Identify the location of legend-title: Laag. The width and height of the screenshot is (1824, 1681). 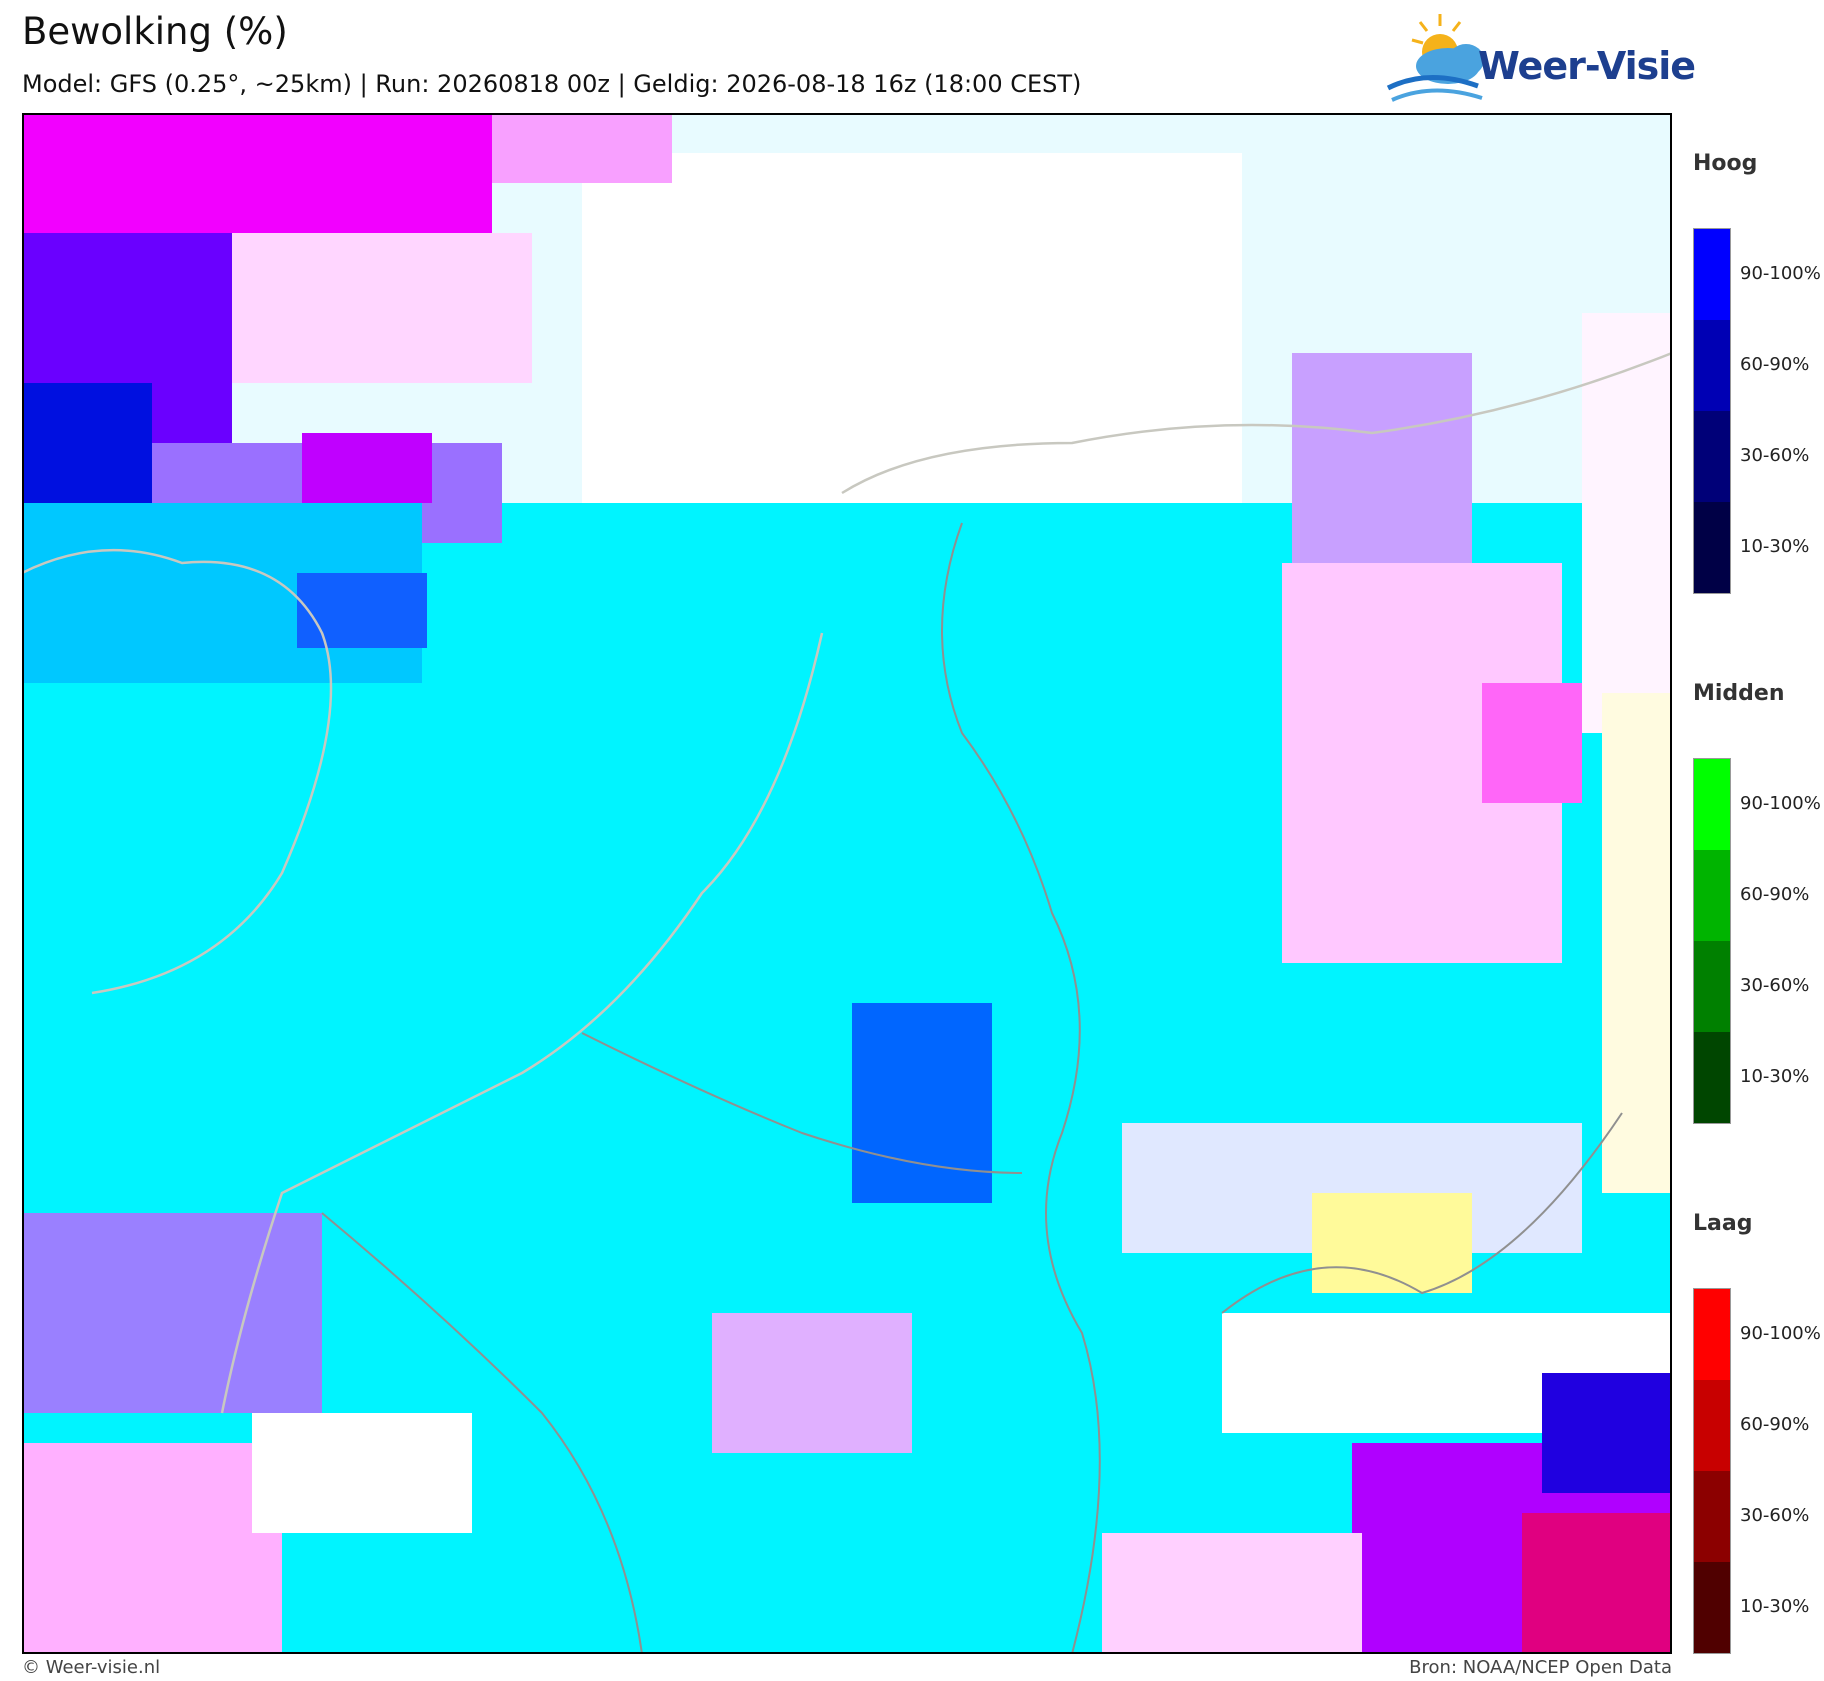
(1723, 1223).